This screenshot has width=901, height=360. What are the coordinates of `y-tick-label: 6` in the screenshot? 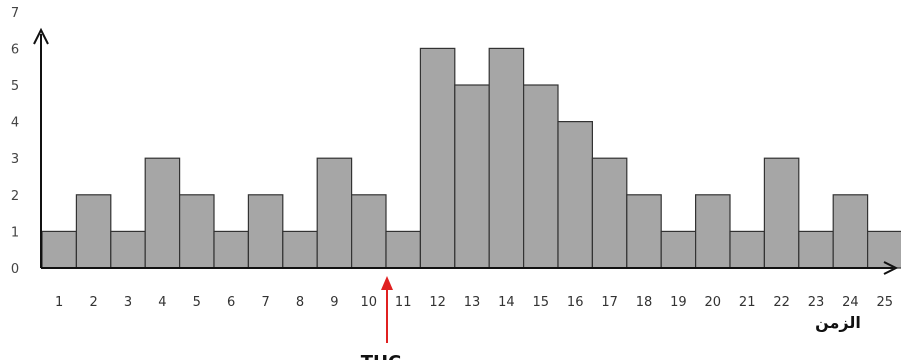 It's located at (15, 49).